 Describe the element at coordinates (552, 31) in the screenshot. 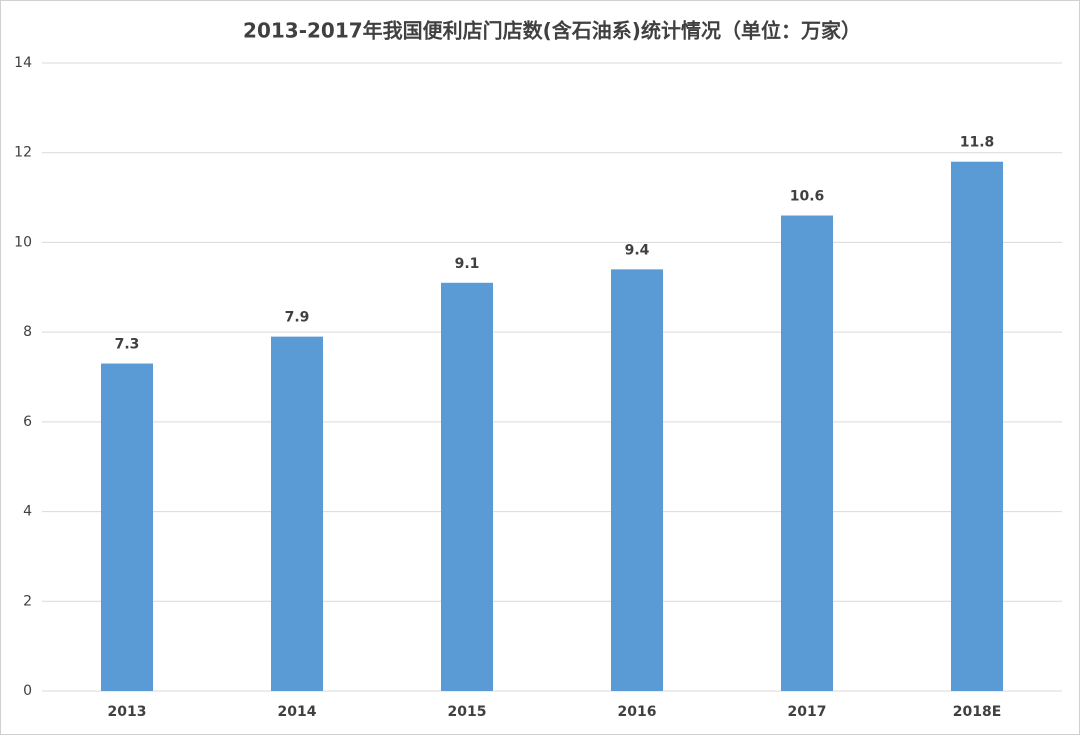

I see `chart-title: 2013-2017年我国便利店门店数(含石油系)统计情况（单位：万家）` at that location.